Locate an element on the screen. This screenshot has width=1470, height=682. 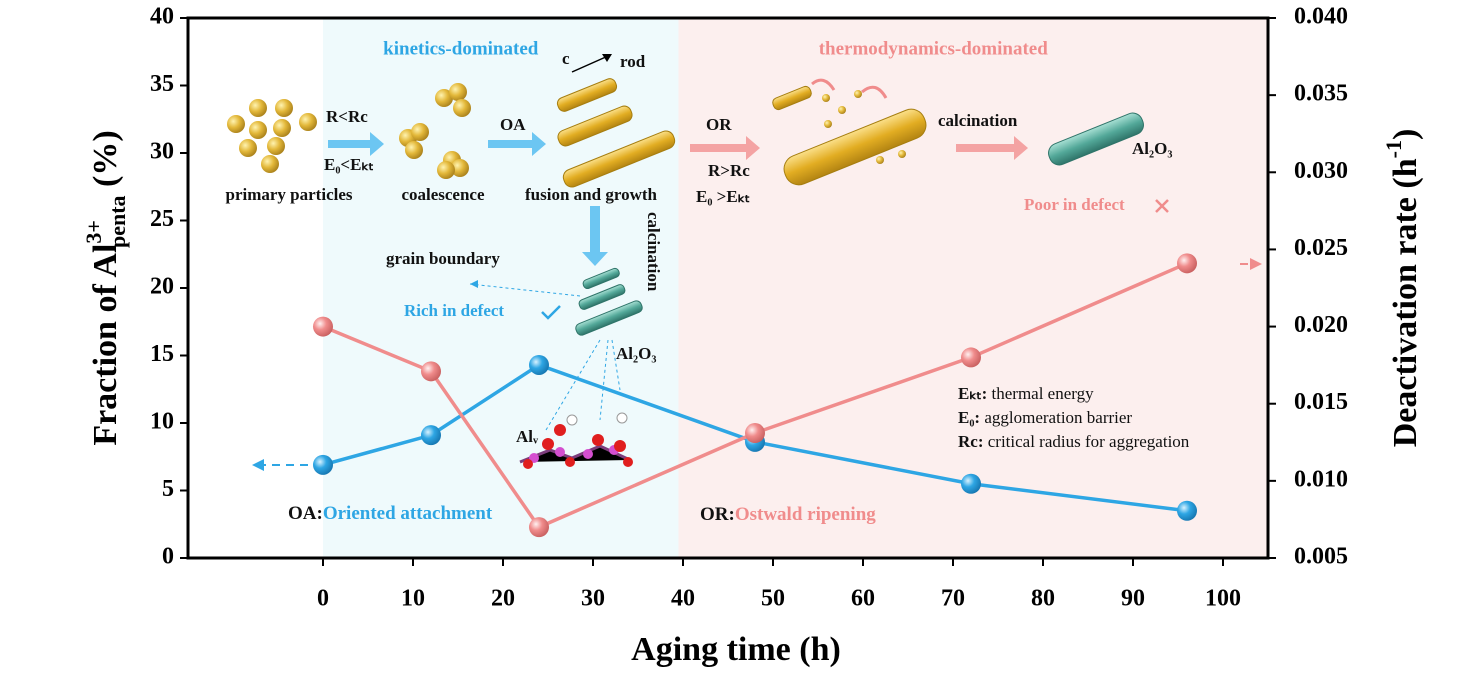
note: Rc: critical radius for aggregation is located at coordinates (1074, 441).